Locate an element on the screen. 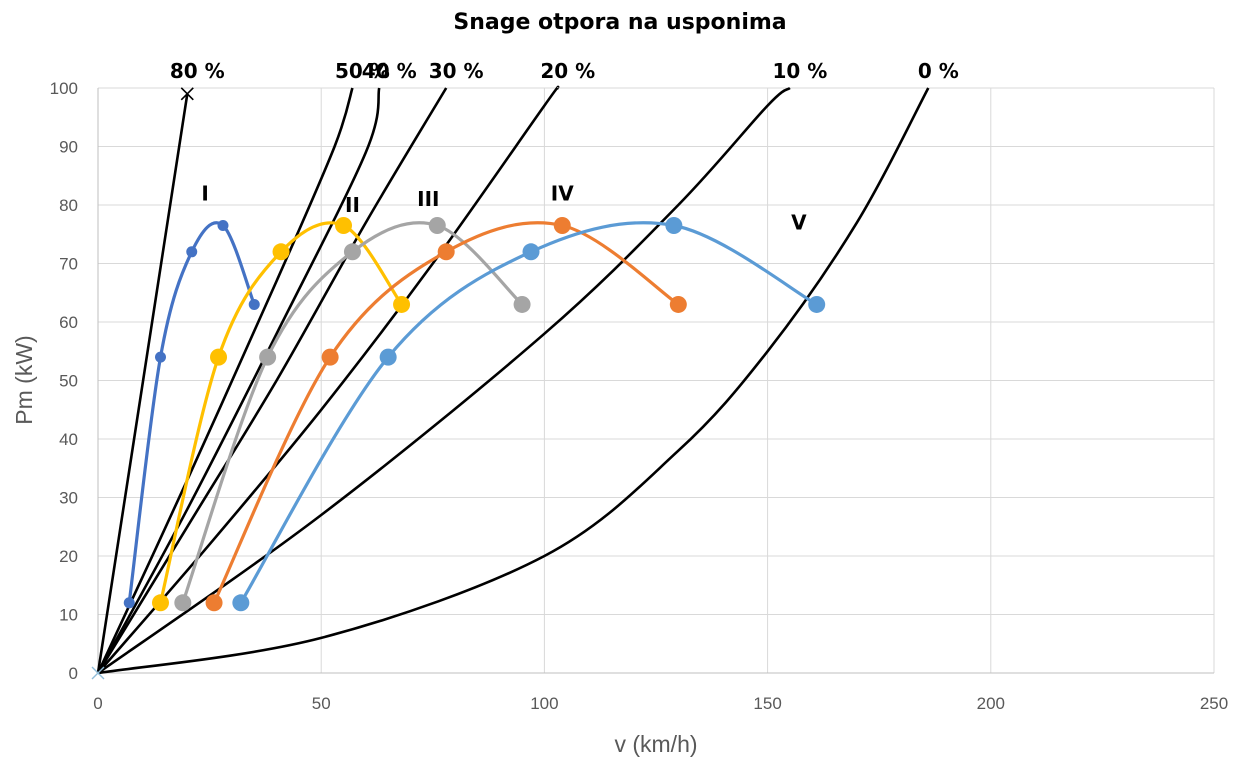  y-tick-label: 0 is located at coordinates (73, 673).